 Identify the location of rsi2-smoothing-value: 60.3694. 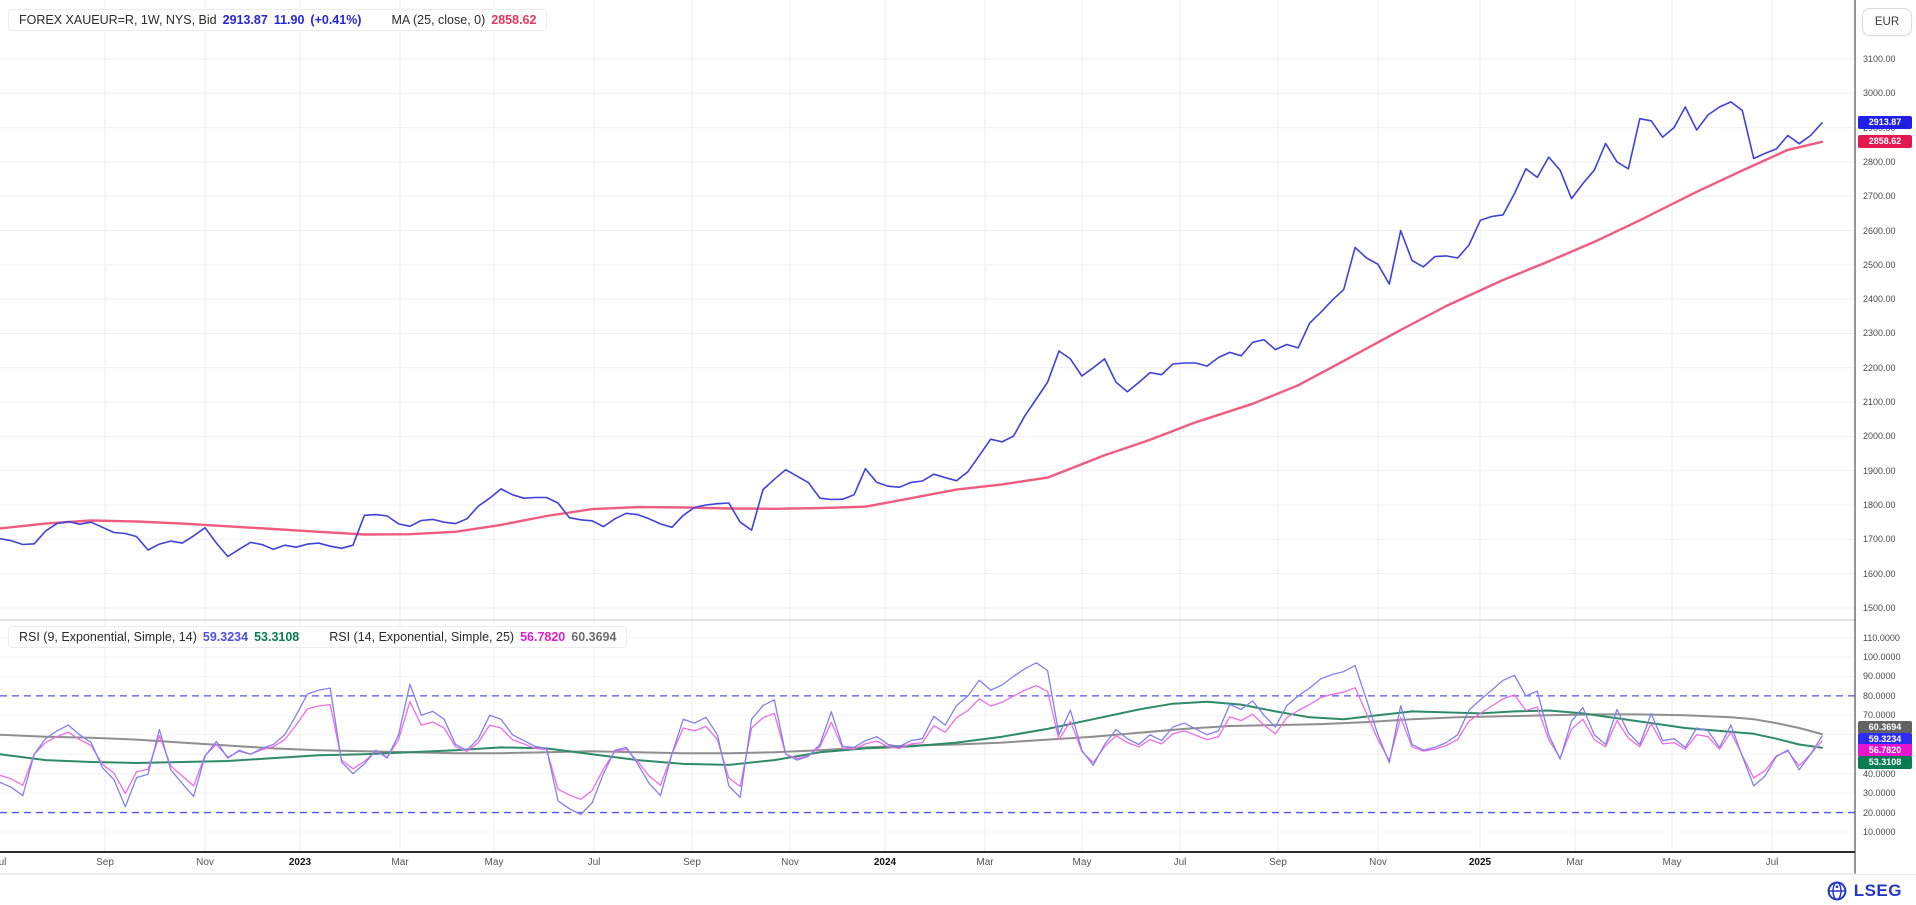
(594, 637).